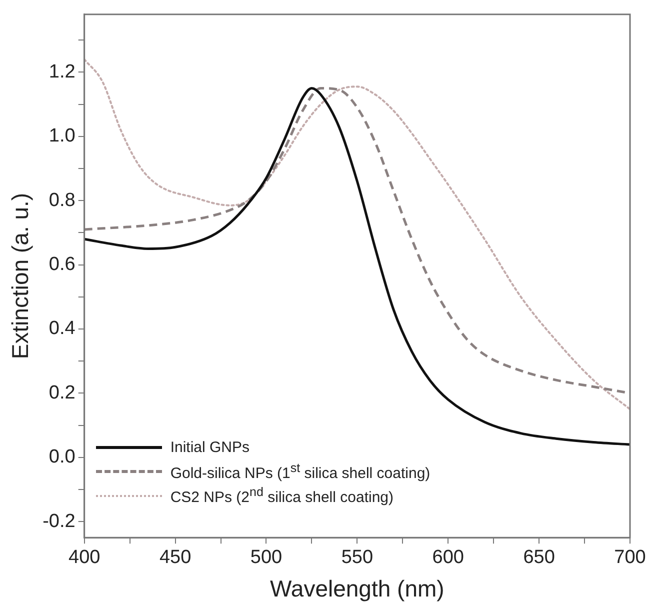 The width and height of the screenshot is (660, 612). I want to click on x-tick-label: 650, so click(539, 557).